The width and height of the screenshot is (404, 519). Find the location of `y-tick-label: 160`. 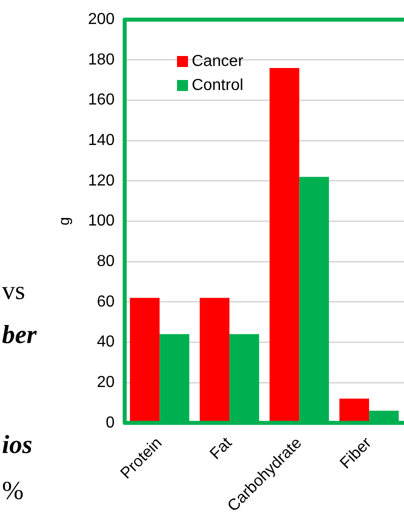

y-tick-label: 160 is located at coordinates (101, 100).